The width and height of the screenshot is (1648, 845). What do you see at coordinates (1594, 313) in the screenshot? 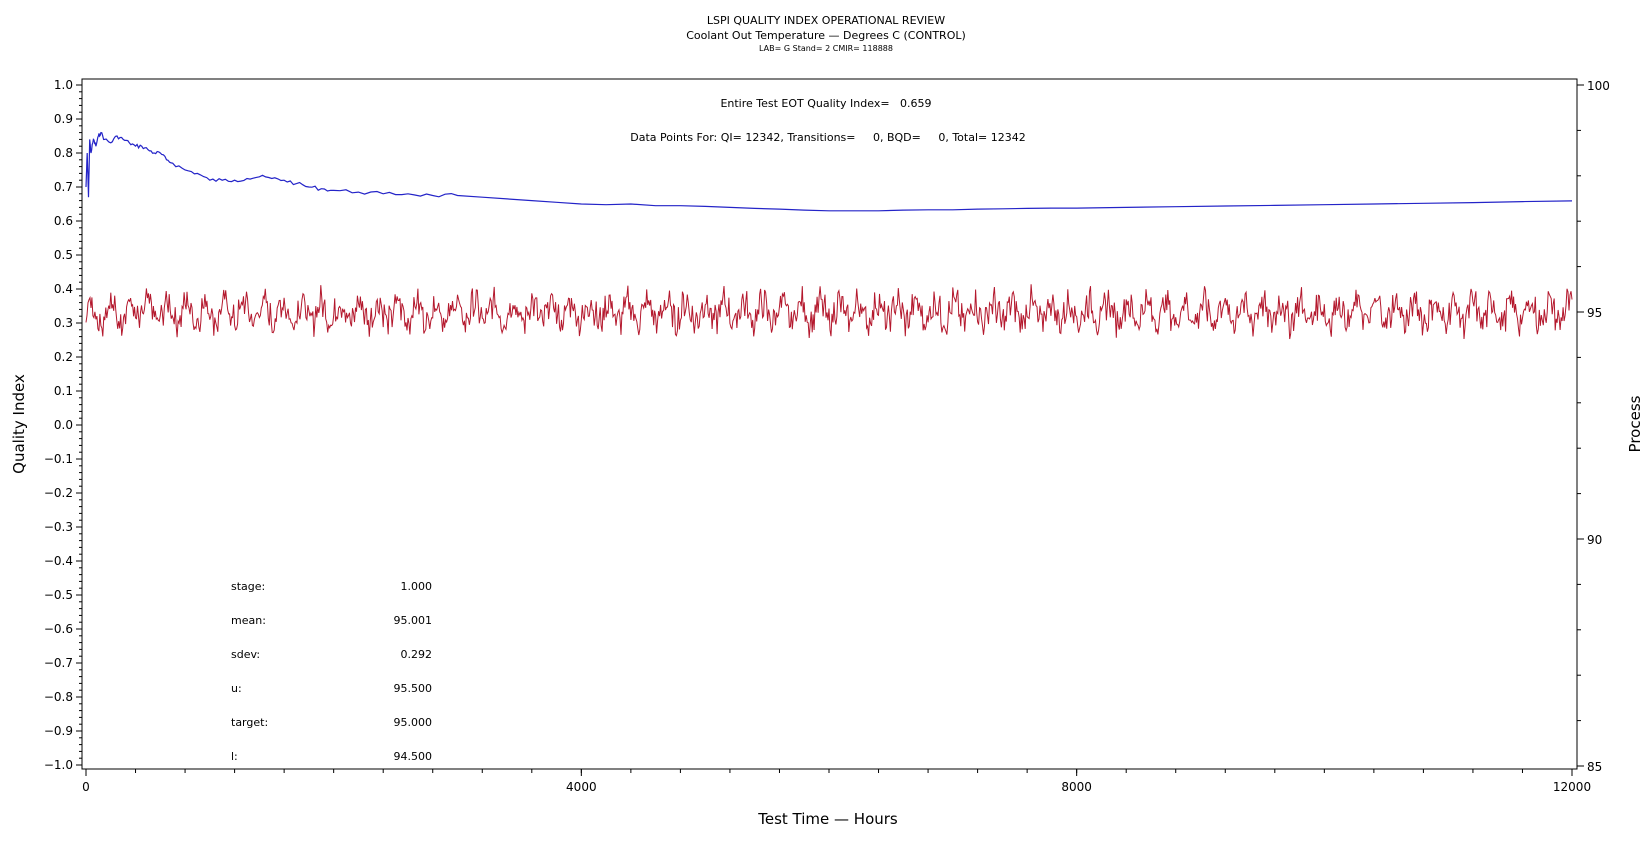
I see `right-tick-label: 95` at bounding box center [1594, 313].